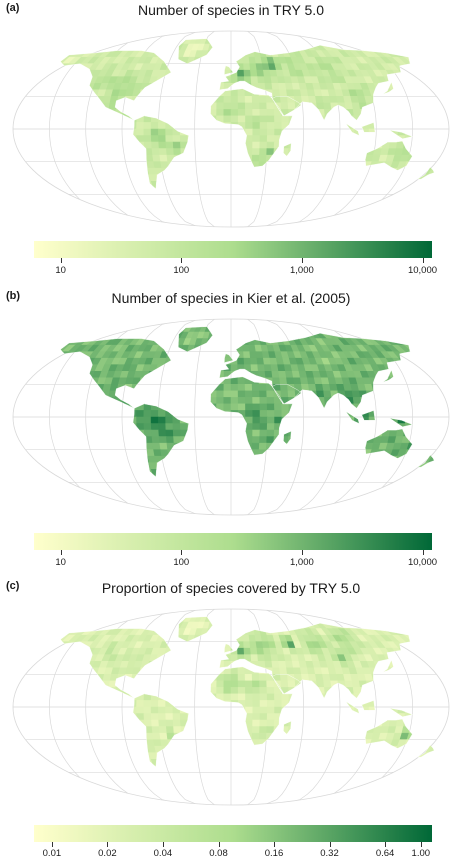 This screenshot has height=861, width=462. What do you see at coordinates (218, 853) in the screenshot?
I see `legend-tick-label: 0.08` at bounding box center [218, 853].